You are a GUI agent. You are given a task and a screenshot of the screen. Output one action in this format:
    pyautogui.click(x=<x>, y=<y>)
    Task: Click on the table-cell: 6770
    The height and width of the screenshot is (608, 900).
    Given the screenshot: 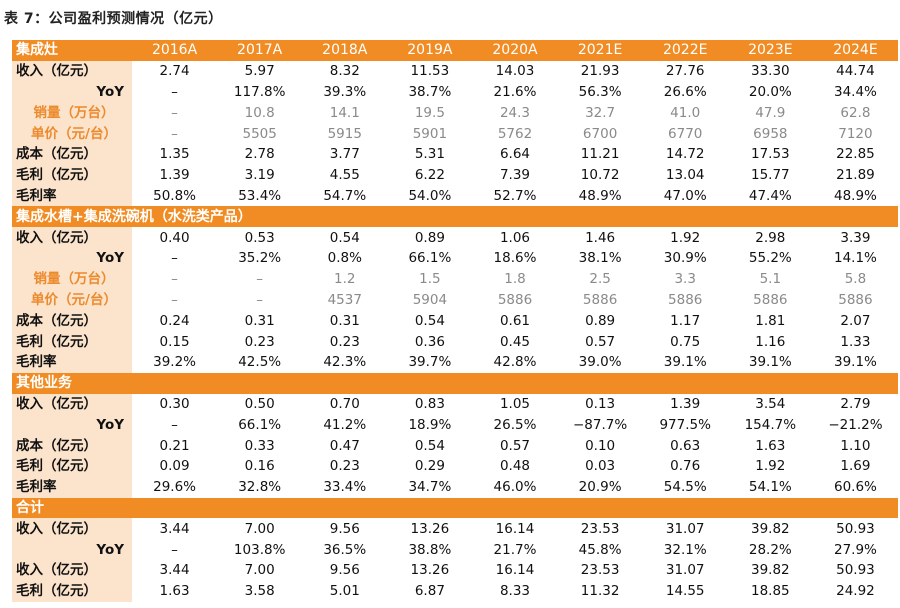 What is the action you would take?
    pyautogui.click(x=685, y=133)
    